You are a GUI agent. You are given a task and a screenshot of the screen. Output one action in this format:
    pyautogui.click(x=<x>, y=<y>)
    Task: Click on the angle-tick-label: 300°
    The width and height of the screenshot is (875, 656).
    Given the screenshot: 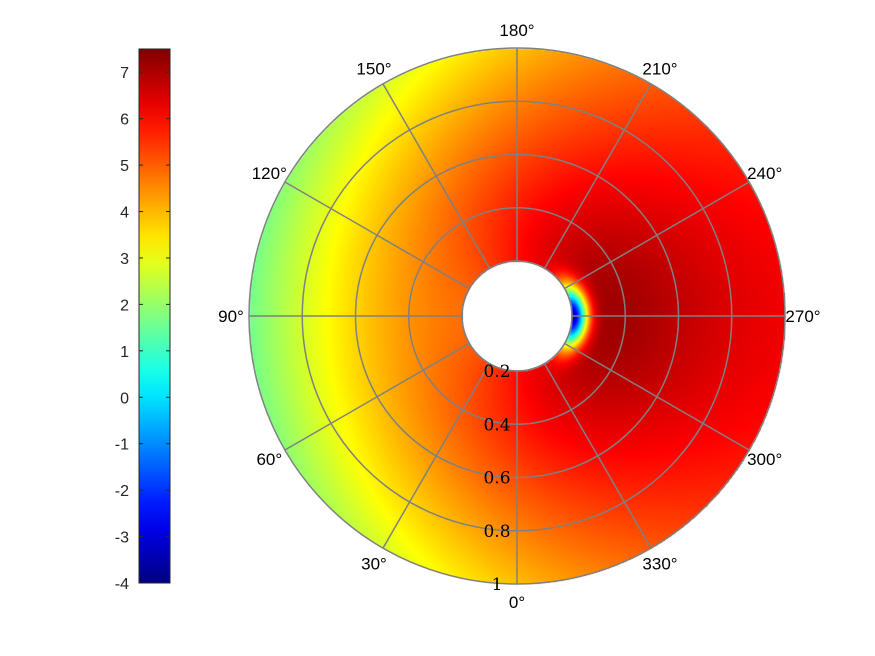 What is the action you would take?
    pyautogui.click(x=764, y=459)
    